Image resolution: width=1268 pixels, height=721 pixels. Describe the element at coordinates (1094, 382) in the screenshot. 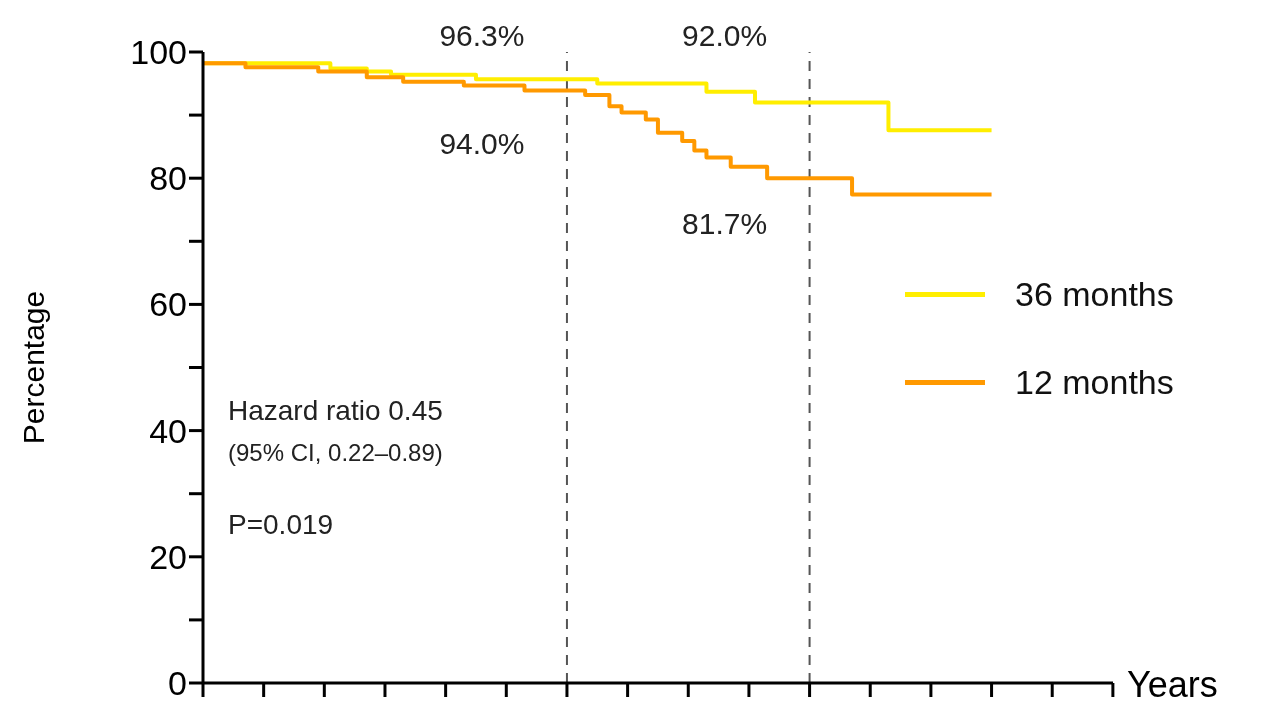

I see `legend-label: 12 months` at that location.